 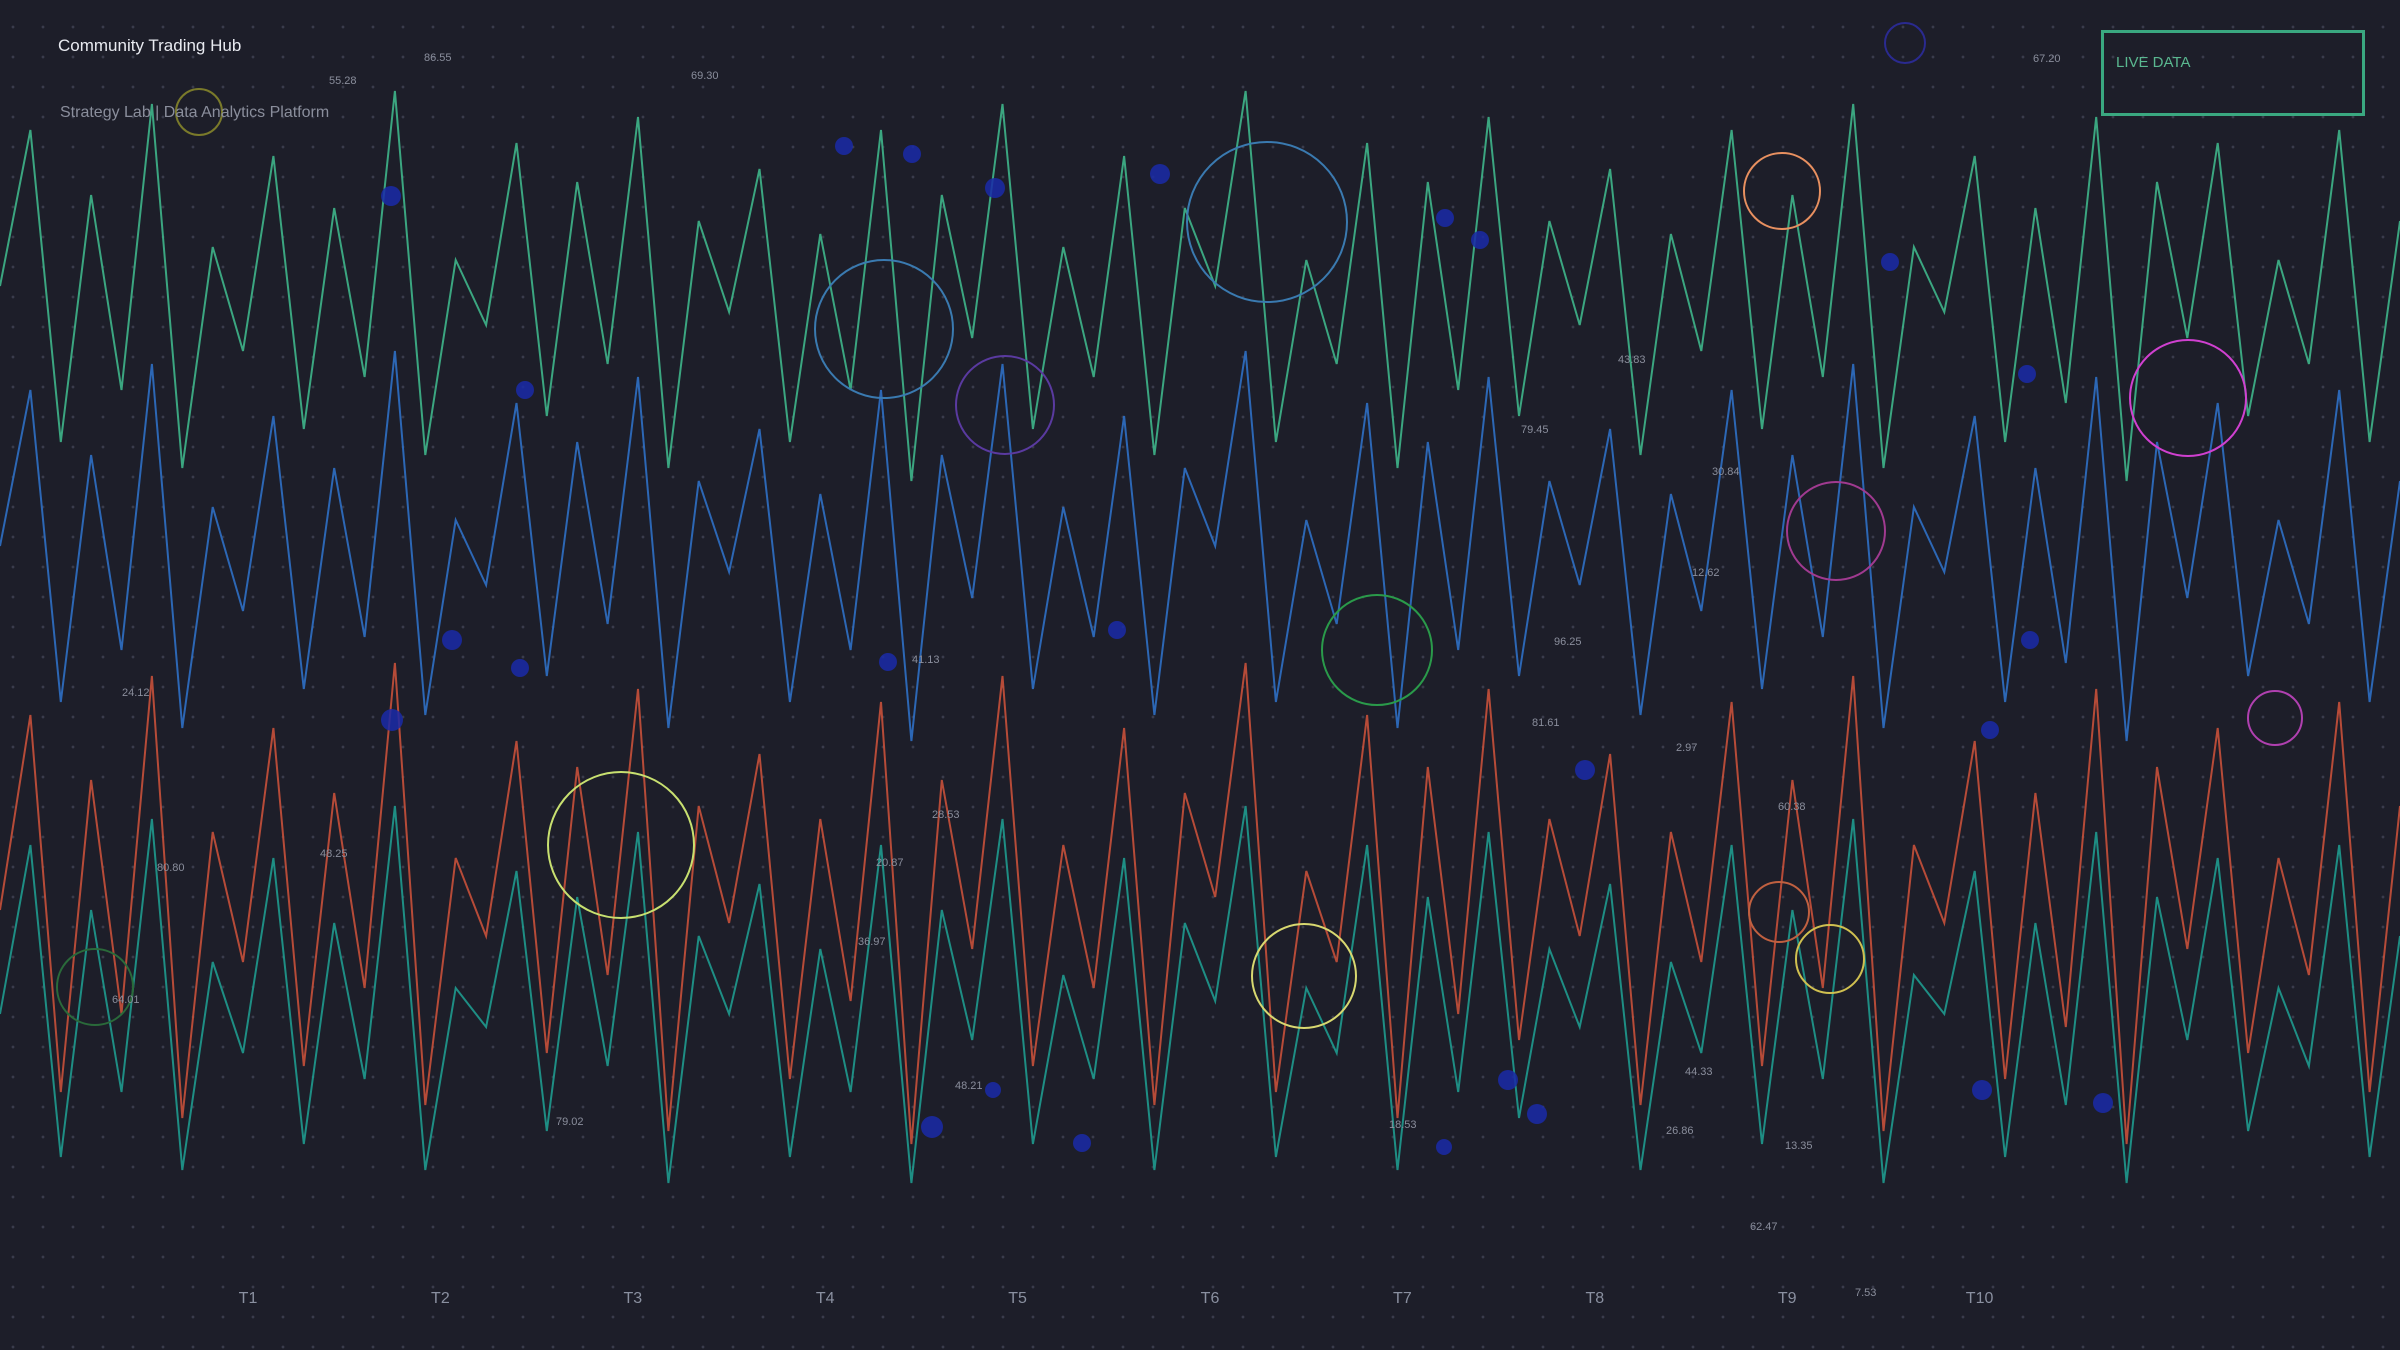 I want to click on x-tick-label: T10, so click(x=1979, y=1298).